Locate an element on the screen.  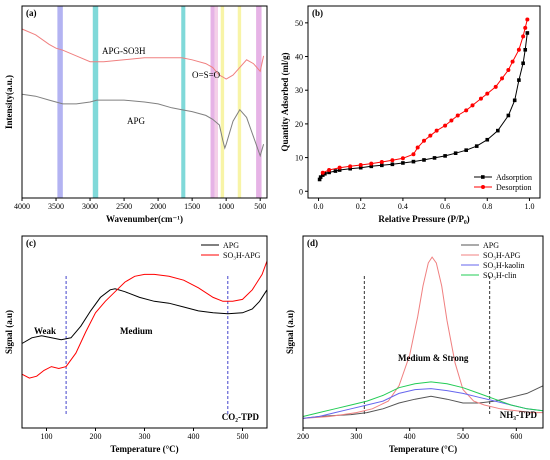
y-axis-title: Intensity(a.u.) is located at coordinates (9, 102).